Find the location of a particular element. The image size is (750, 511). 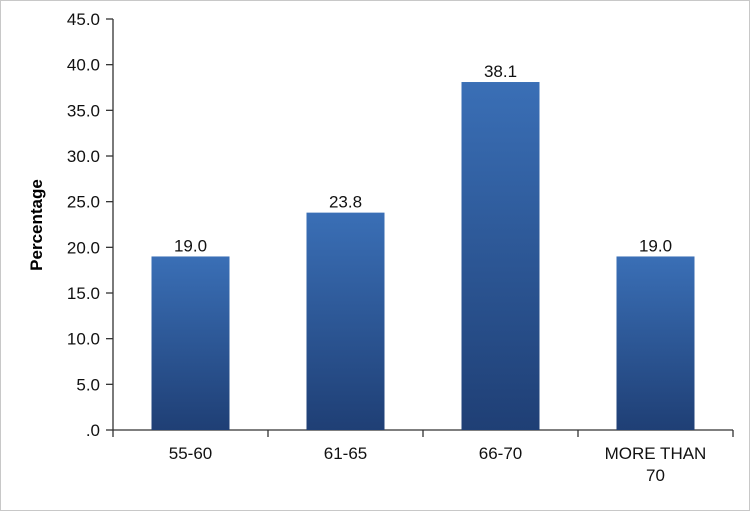

y-tick-label: 10.0 is located at coordinates (83, 339).